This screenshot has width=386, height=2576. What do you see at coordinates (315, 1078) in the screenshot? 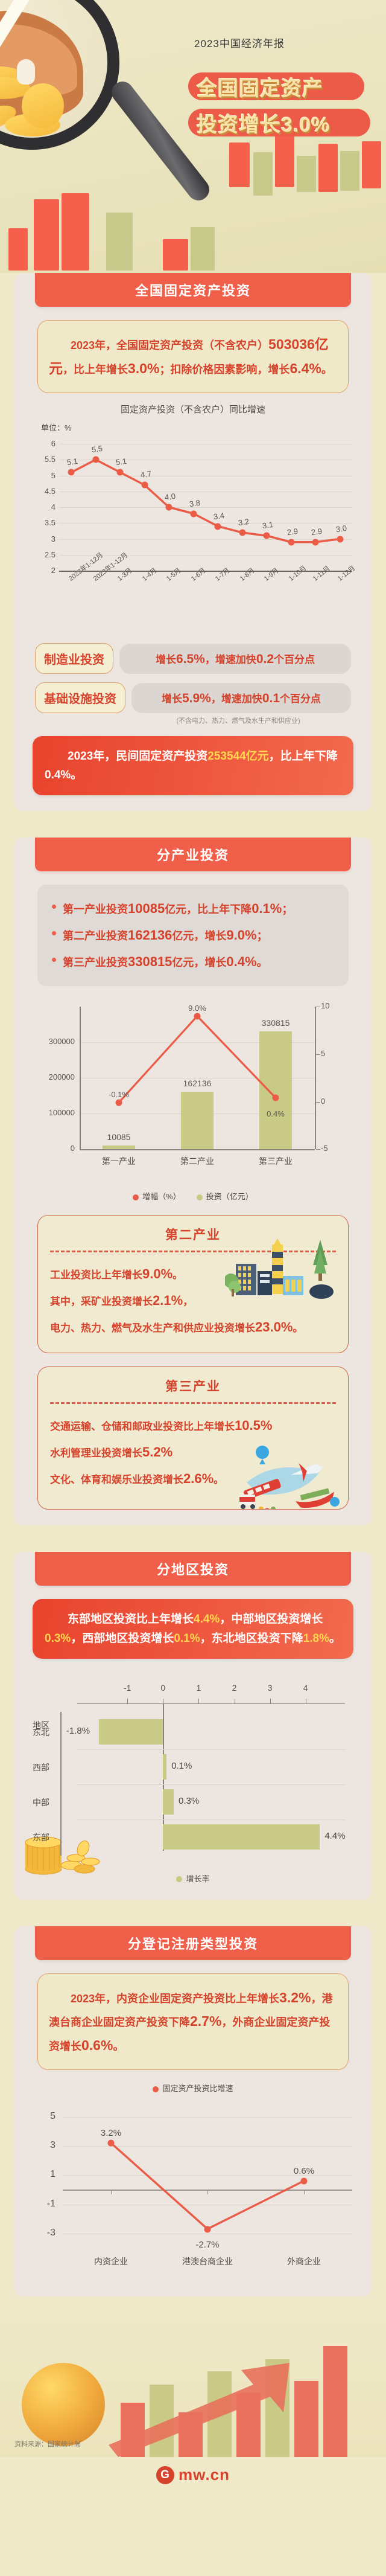
I see `y-axis-right-line` at bounding box center [315, 1078].